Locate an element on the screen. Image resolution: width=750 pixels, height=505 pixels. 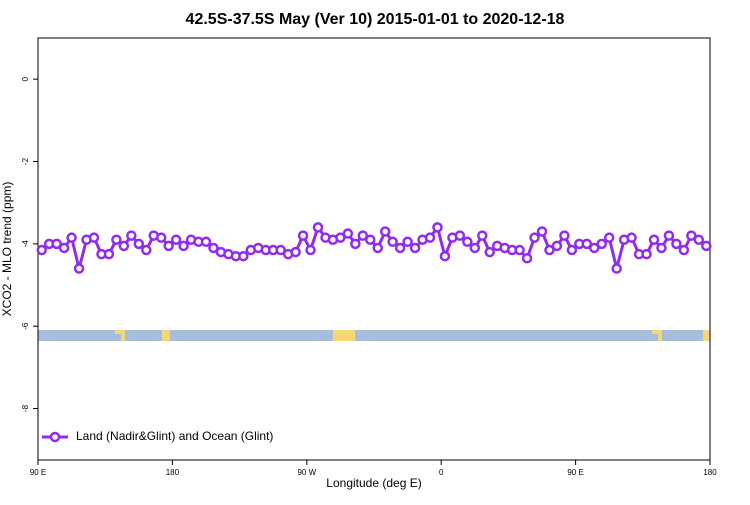
legend-label: Land (Nadir&Glint) and Ocean (Glint) is located at coordinates (174, 436).